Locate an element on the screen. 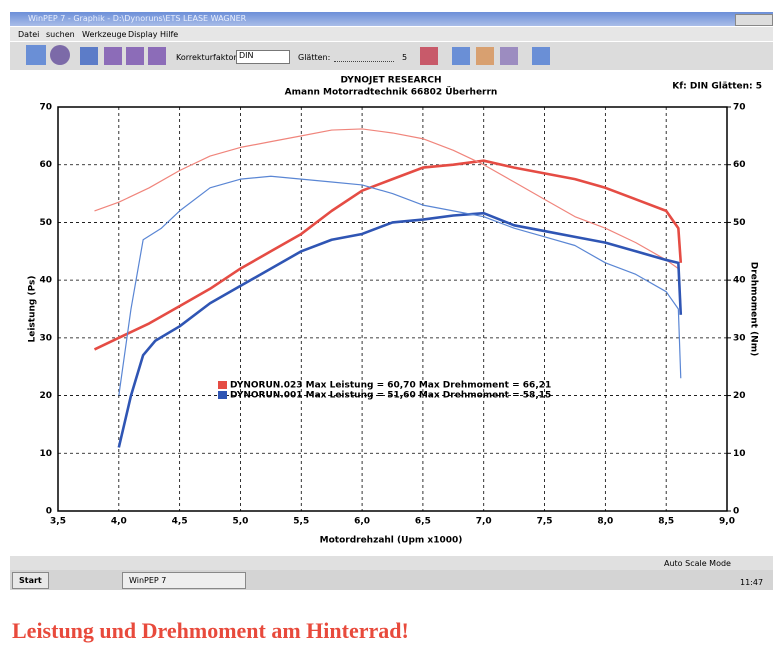 This screenshot has height=650, width=783. status-bar is located at coordinates (391, 563).